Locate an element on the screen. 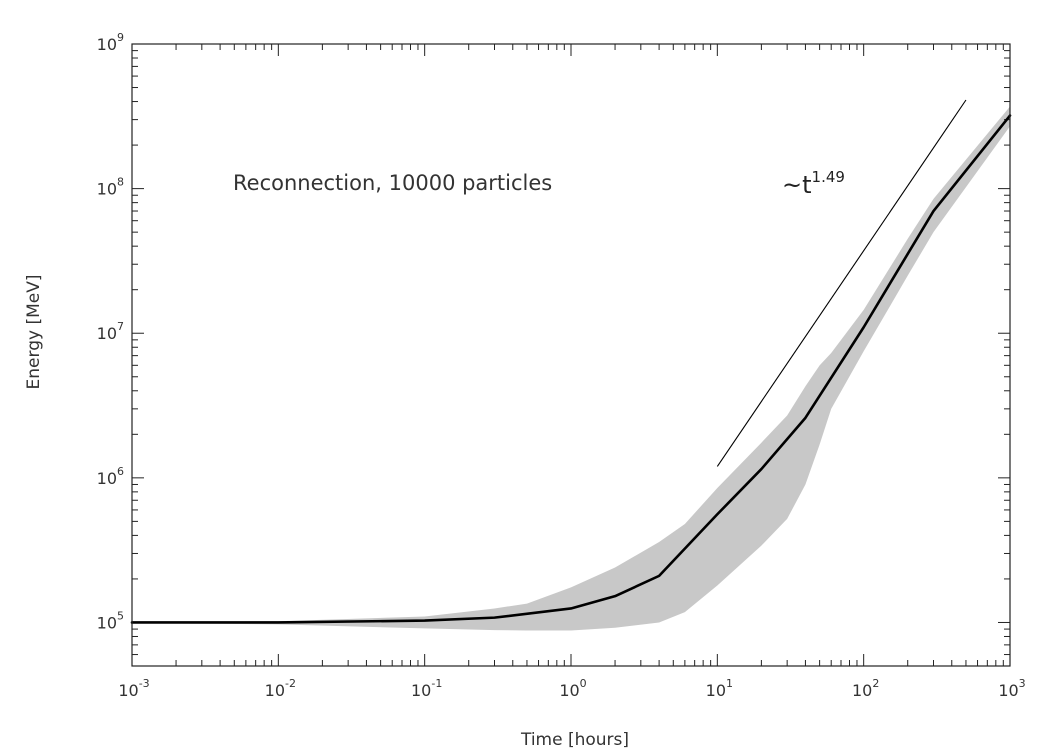 The width and height of the screenshot is (1050, 750). x-tick-labels: 10⁻³ 10⁻² 10⁻¹ 10⁰ 10¹ 10² 10³ is located at coordinates (571, 688).